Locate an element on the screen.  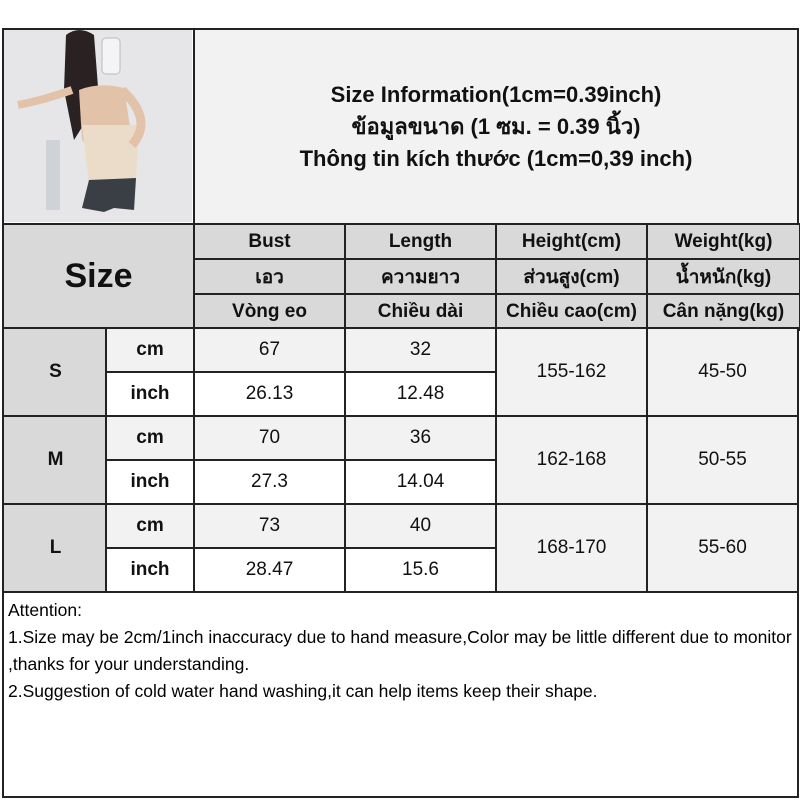
size-header: Size is located at coordinates (98, 276).